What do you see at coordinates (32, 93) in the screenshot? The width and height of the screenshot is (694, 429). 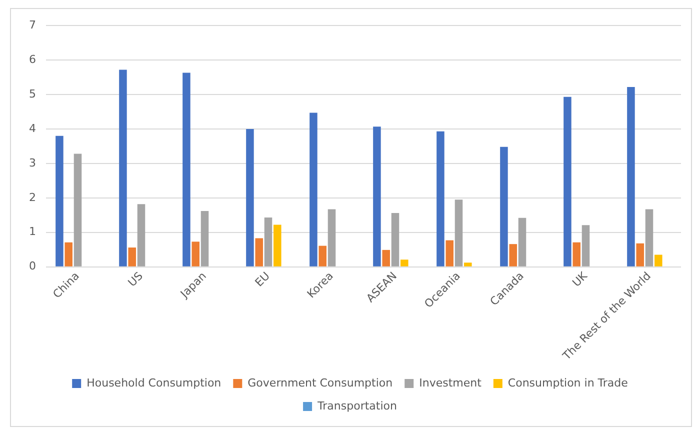 I see `y-tick-label: 5` at bounding box center [32, 93].